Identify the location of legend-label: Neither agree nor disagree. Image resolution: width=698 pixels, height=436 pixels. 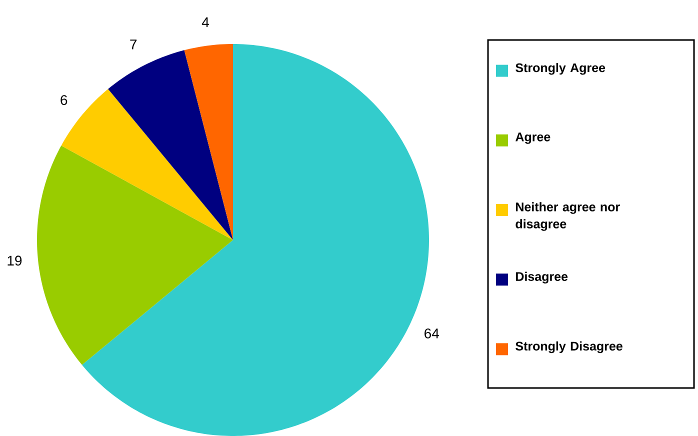
(568, 216).